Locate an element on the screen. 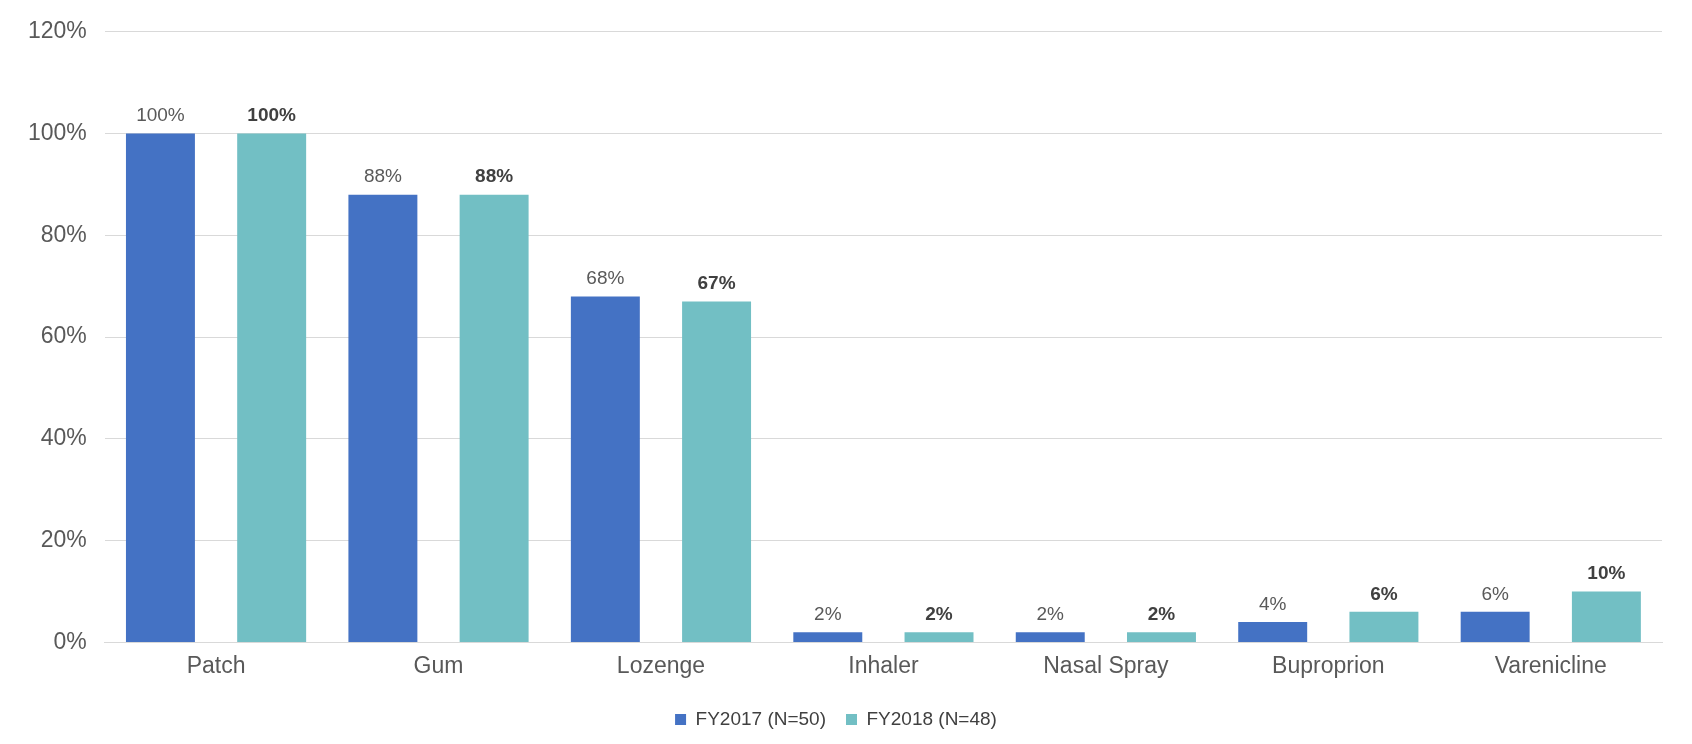 This screenshot has width=1692, height=744. y-tick-label: 60% is located at coordinates (63, 335).